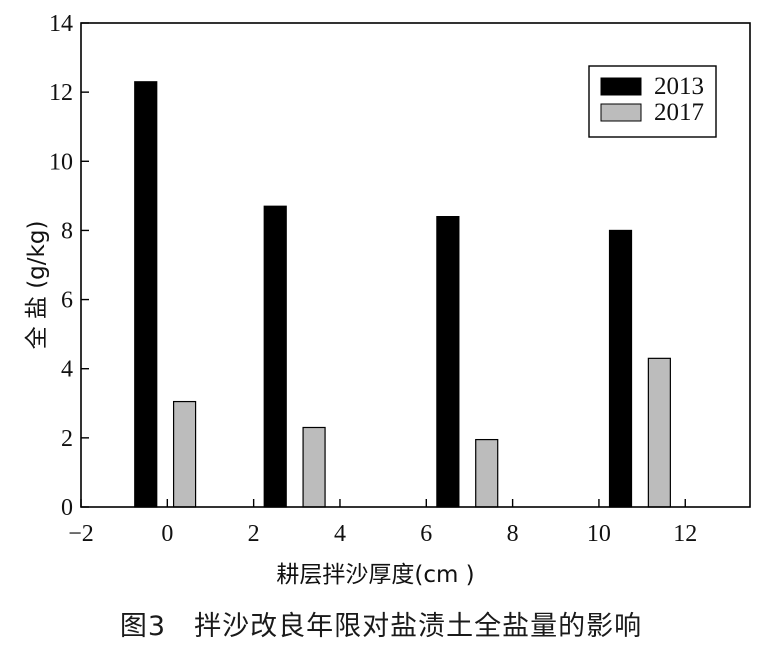 The width and height of the screenshot is (762, 655). What do you see at coordinates (679, 112) in the screenshot?
I see `legend-label-2017: 2017` at bounding box center [679, 112].